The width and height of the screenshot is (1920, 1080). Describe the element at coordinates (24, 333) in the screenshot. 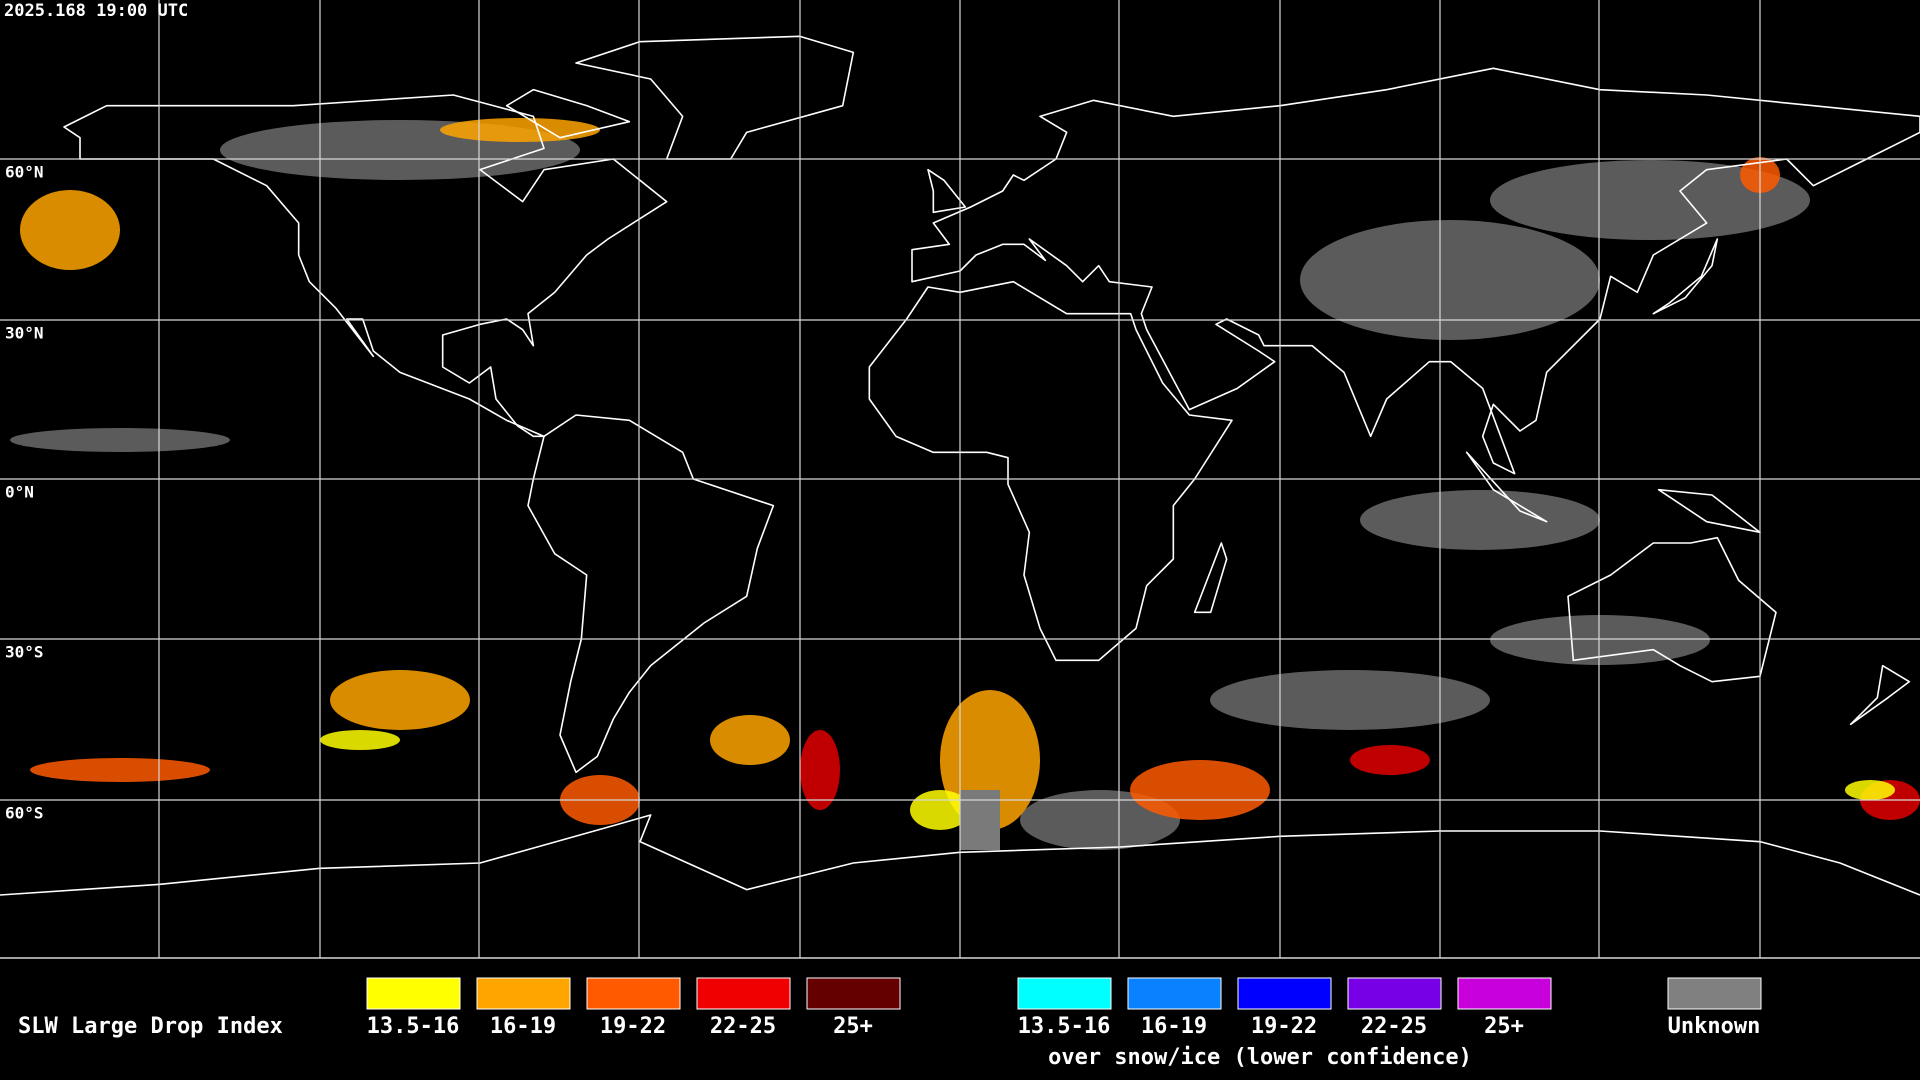

I see `latitude-label: 30°N` at that location.